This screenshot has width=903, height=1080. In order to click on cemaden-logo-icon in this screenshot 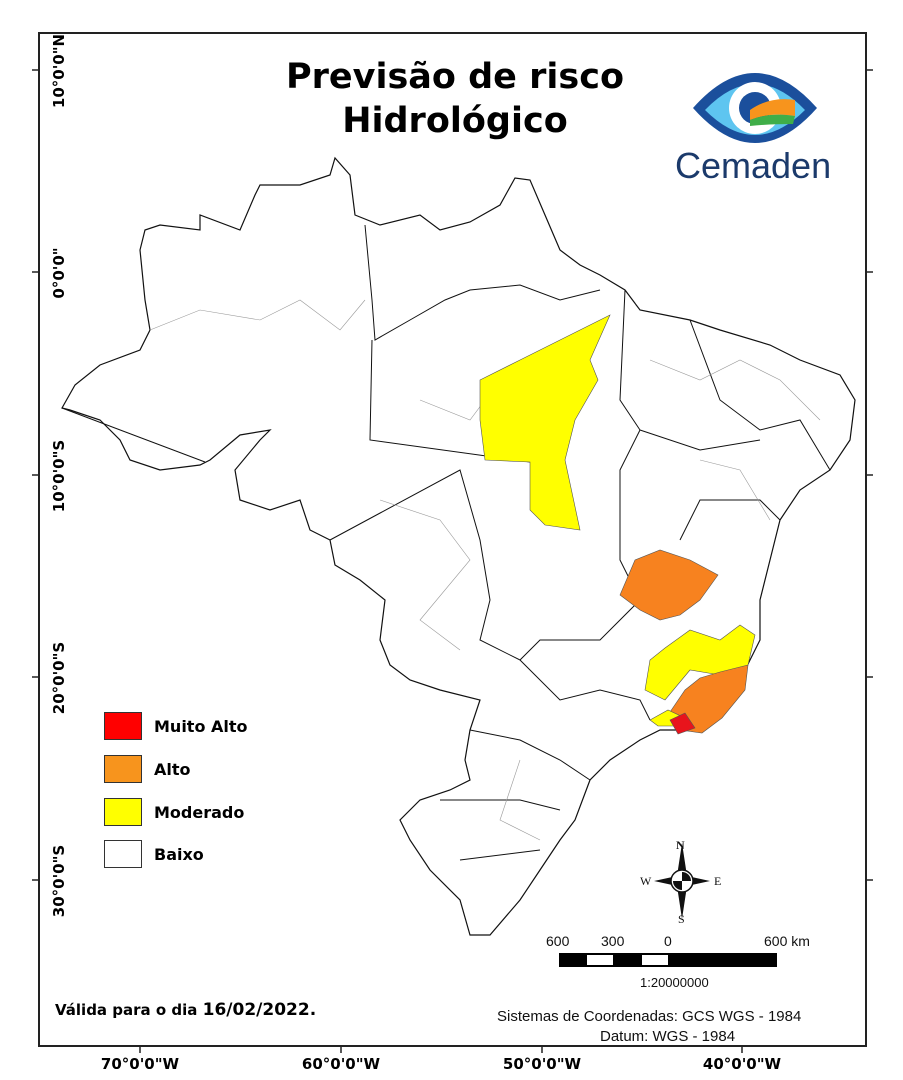, I will do `click(755, 108)`.